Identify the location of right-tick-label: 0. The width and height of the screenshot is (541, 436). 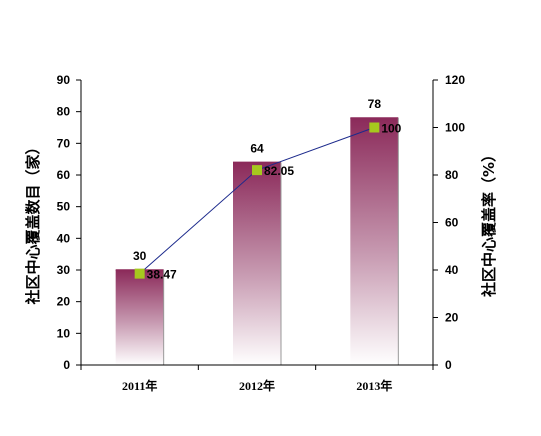
(448, 365).